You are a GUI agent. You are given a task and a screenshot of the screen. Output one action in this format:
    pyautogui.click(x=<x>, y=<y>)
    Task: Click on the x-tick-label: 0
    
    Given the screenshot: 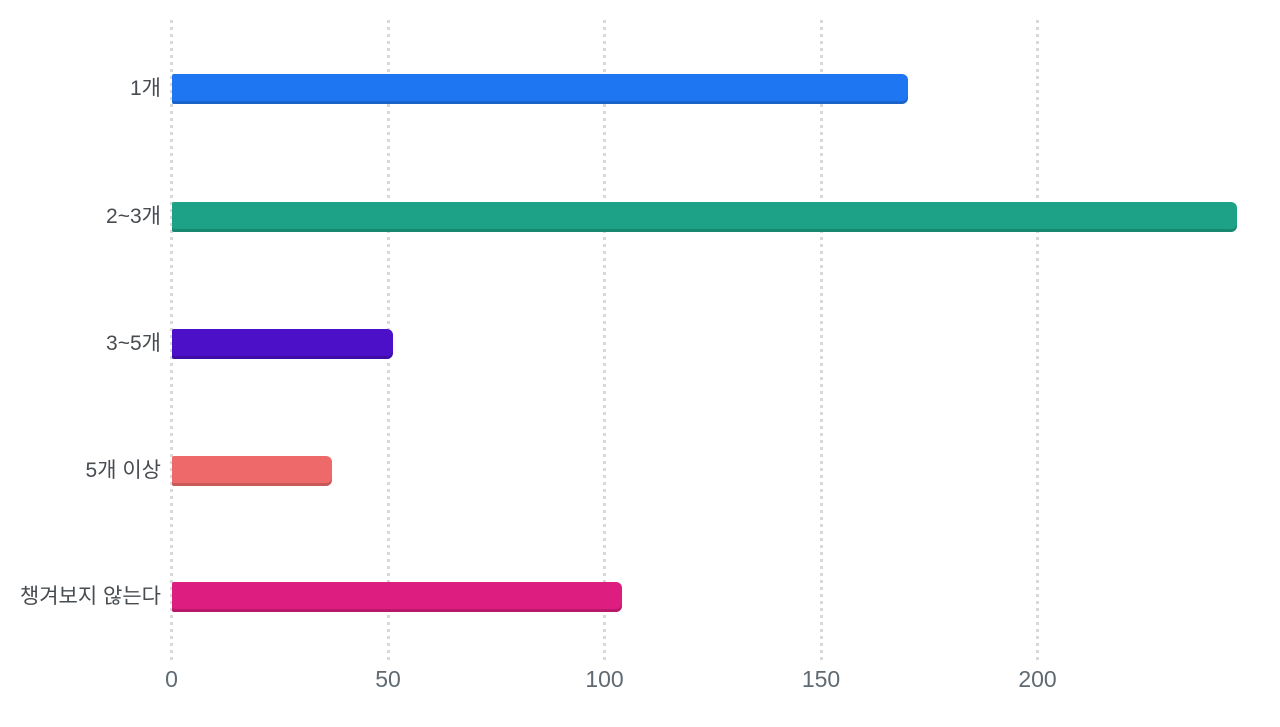 What is the action you would take?
    pyautogui.click(x=171, y=679)
    